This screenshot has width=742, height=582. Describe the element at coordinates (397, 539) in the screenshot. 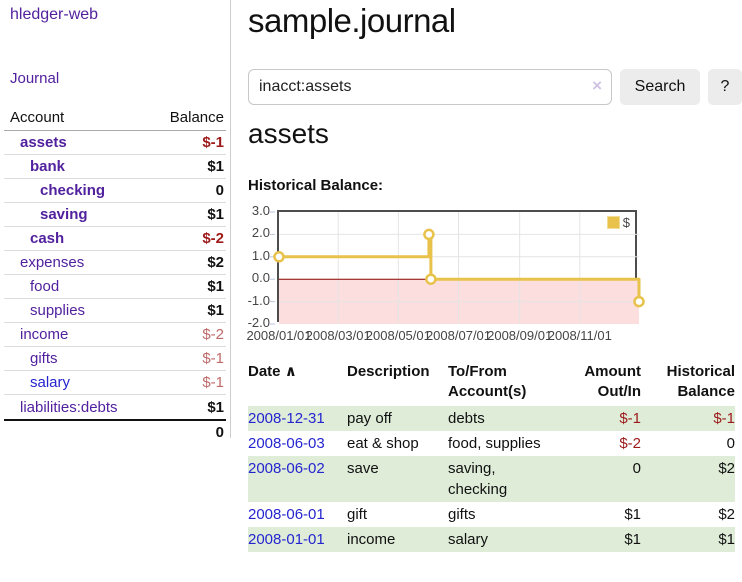

I see `description-cell: income` at that location.